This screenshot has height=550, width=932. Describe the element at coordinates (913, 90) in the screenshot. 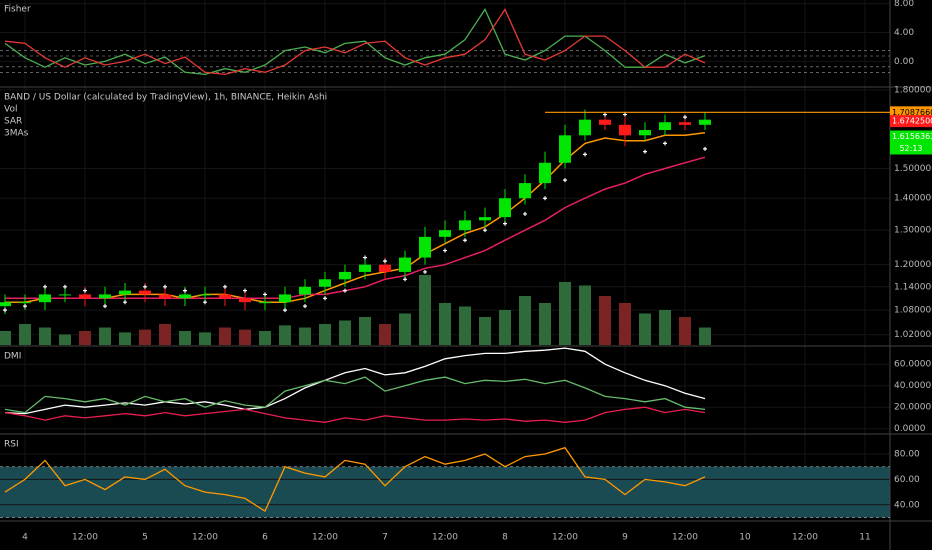

I see `y-tick-label: 1.80000000` at that location.